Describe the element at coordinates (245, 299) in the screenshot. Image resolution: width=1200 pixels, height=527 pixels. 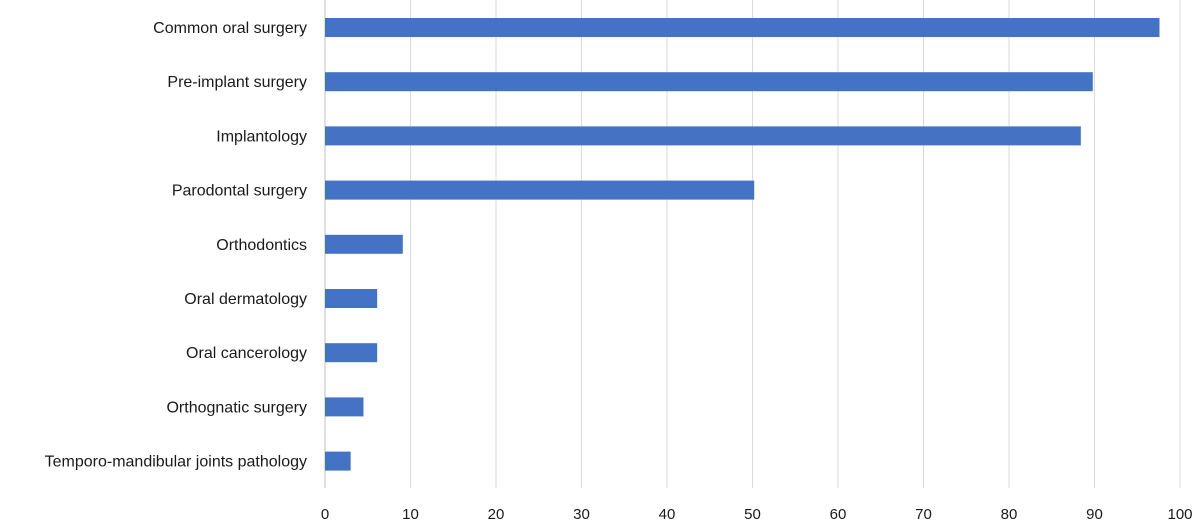
I see `category-label: Oral dermatology` at that location.